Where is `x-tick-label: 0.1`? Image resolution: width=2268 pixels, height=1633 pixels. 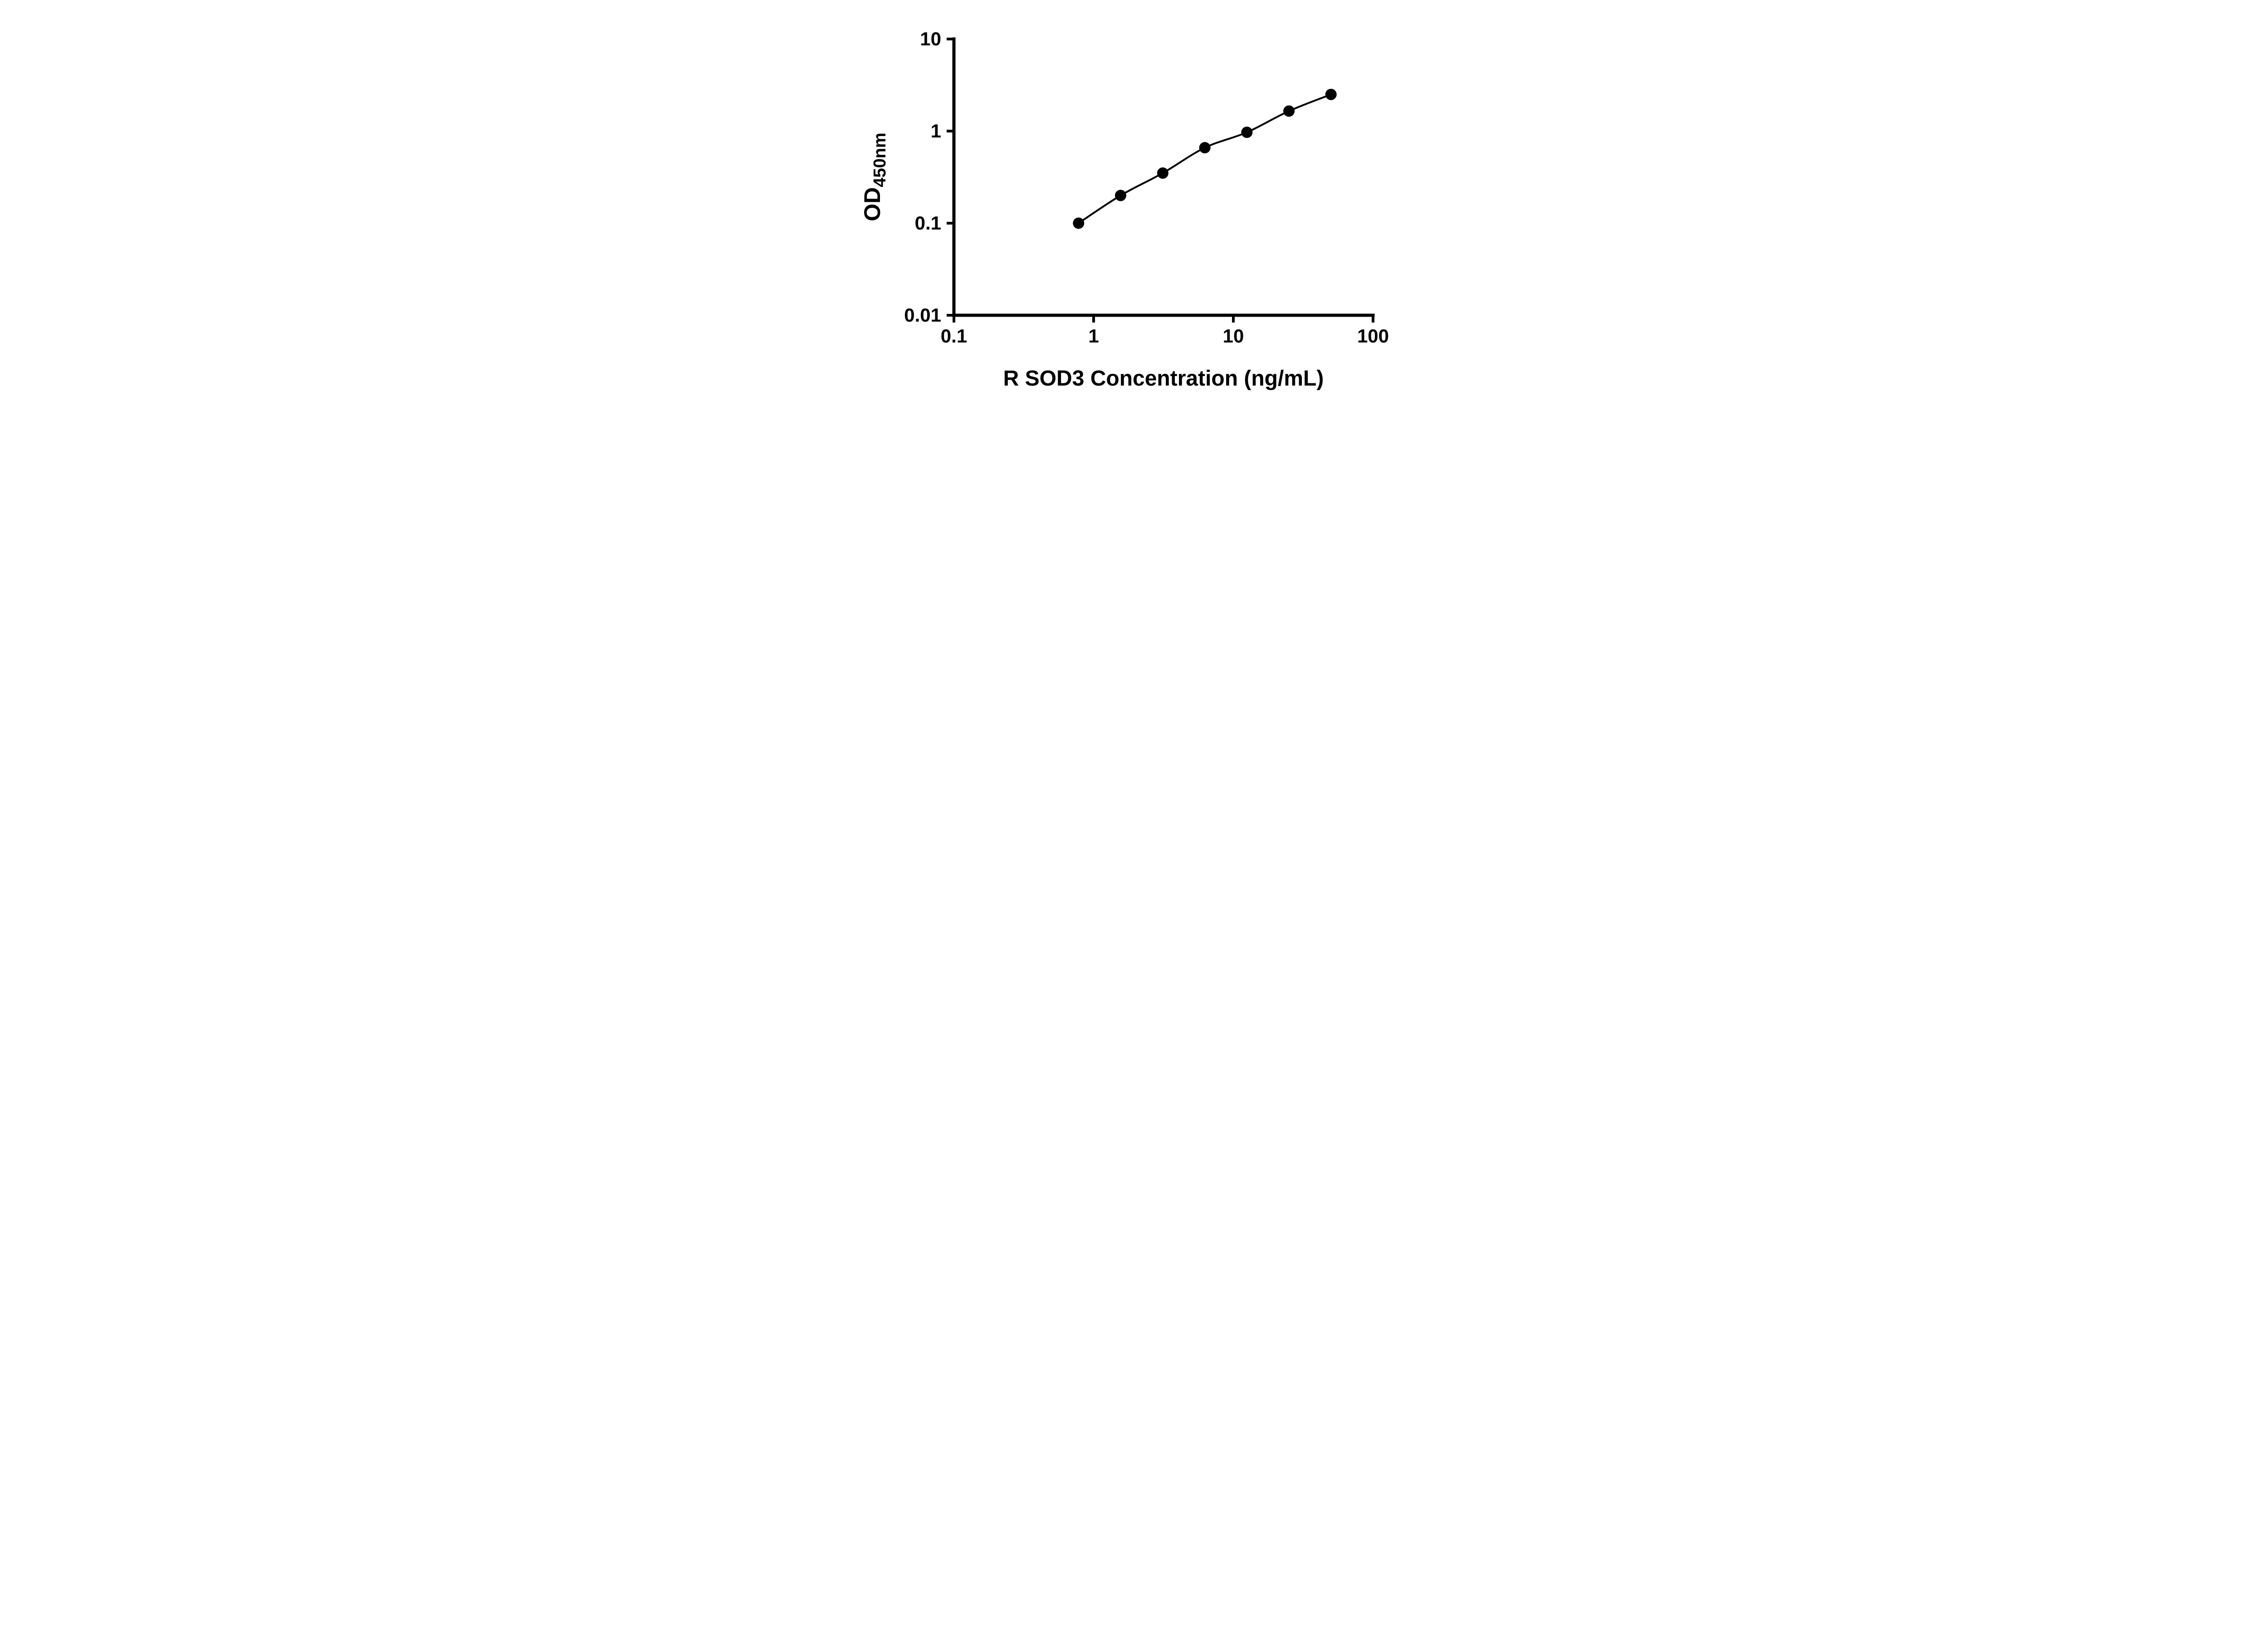
x-tick-label: 0.1 is located at coordinates (953, 336).